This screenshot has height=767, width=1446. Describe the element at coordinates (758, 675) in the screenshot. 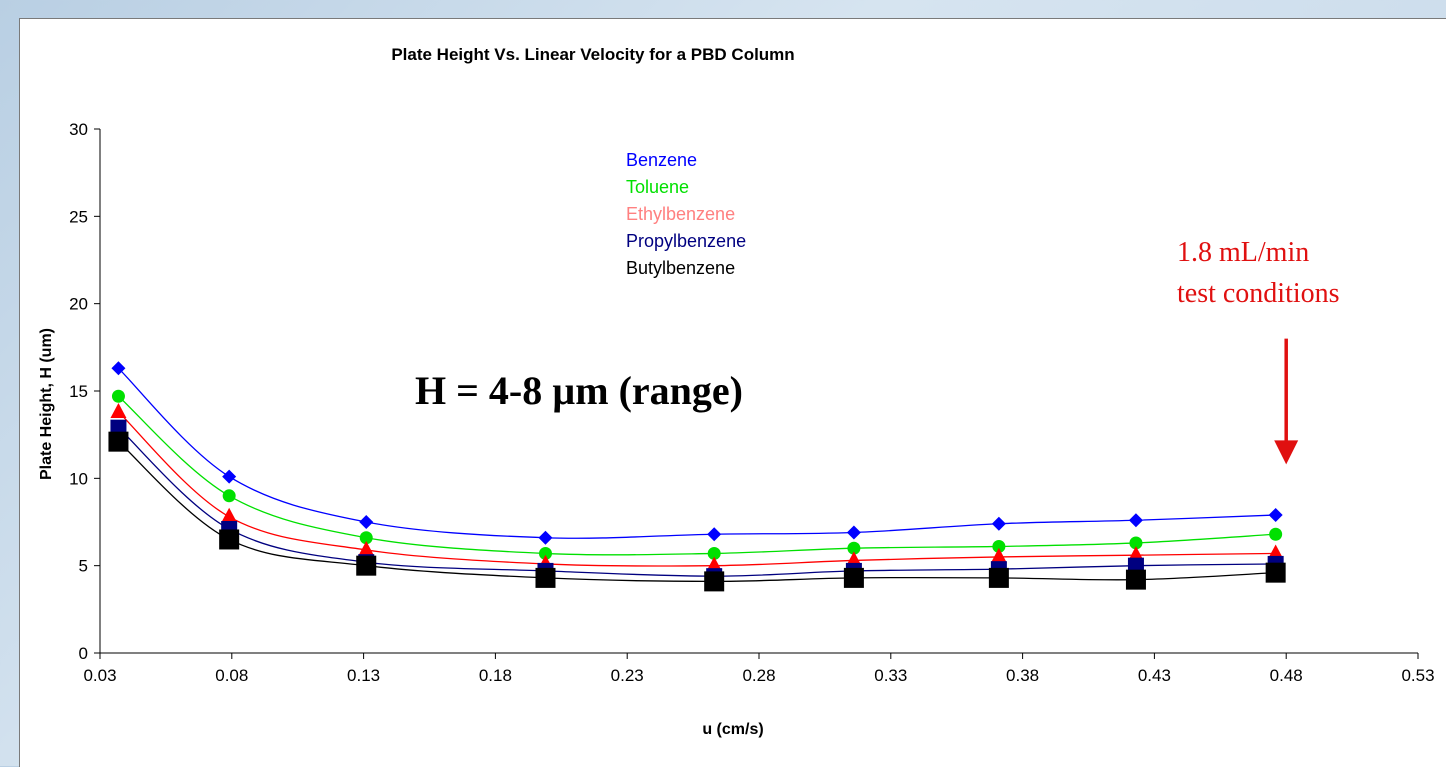

I see `x-tick-label: 0.28` at that location.